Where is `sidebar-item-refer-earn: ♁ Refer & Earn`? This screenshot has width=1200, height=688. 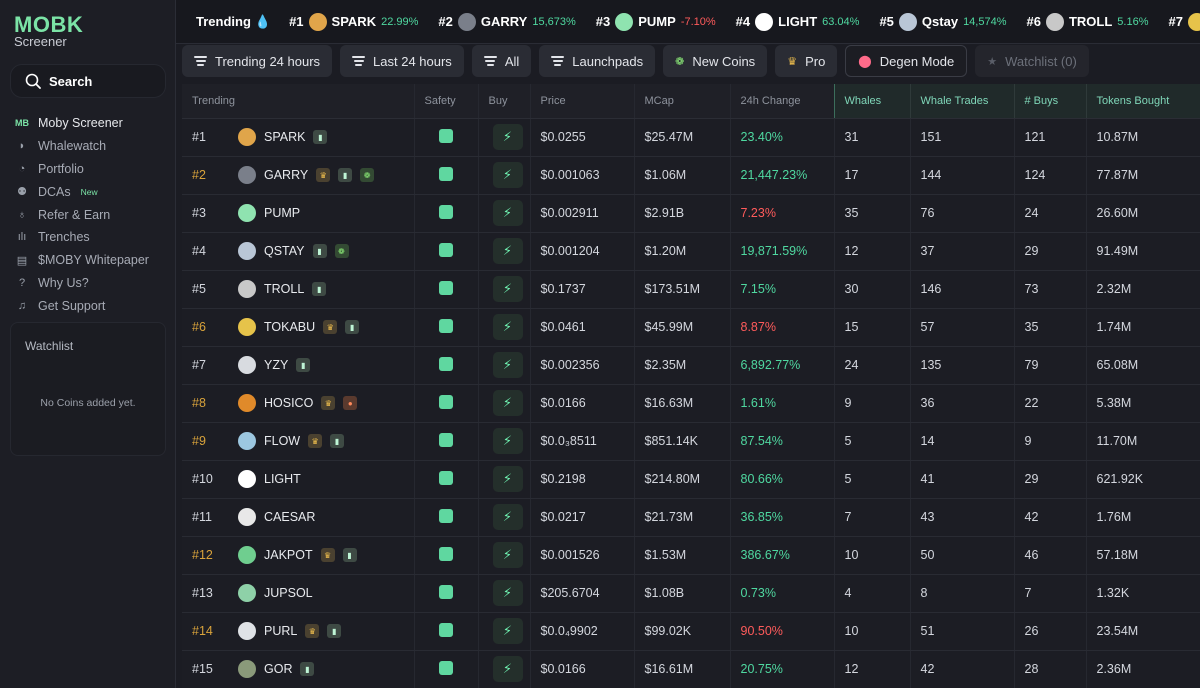
sidebar-item-refer-earn: ♁ Refer & Earn is located at coordinates (81, 214).